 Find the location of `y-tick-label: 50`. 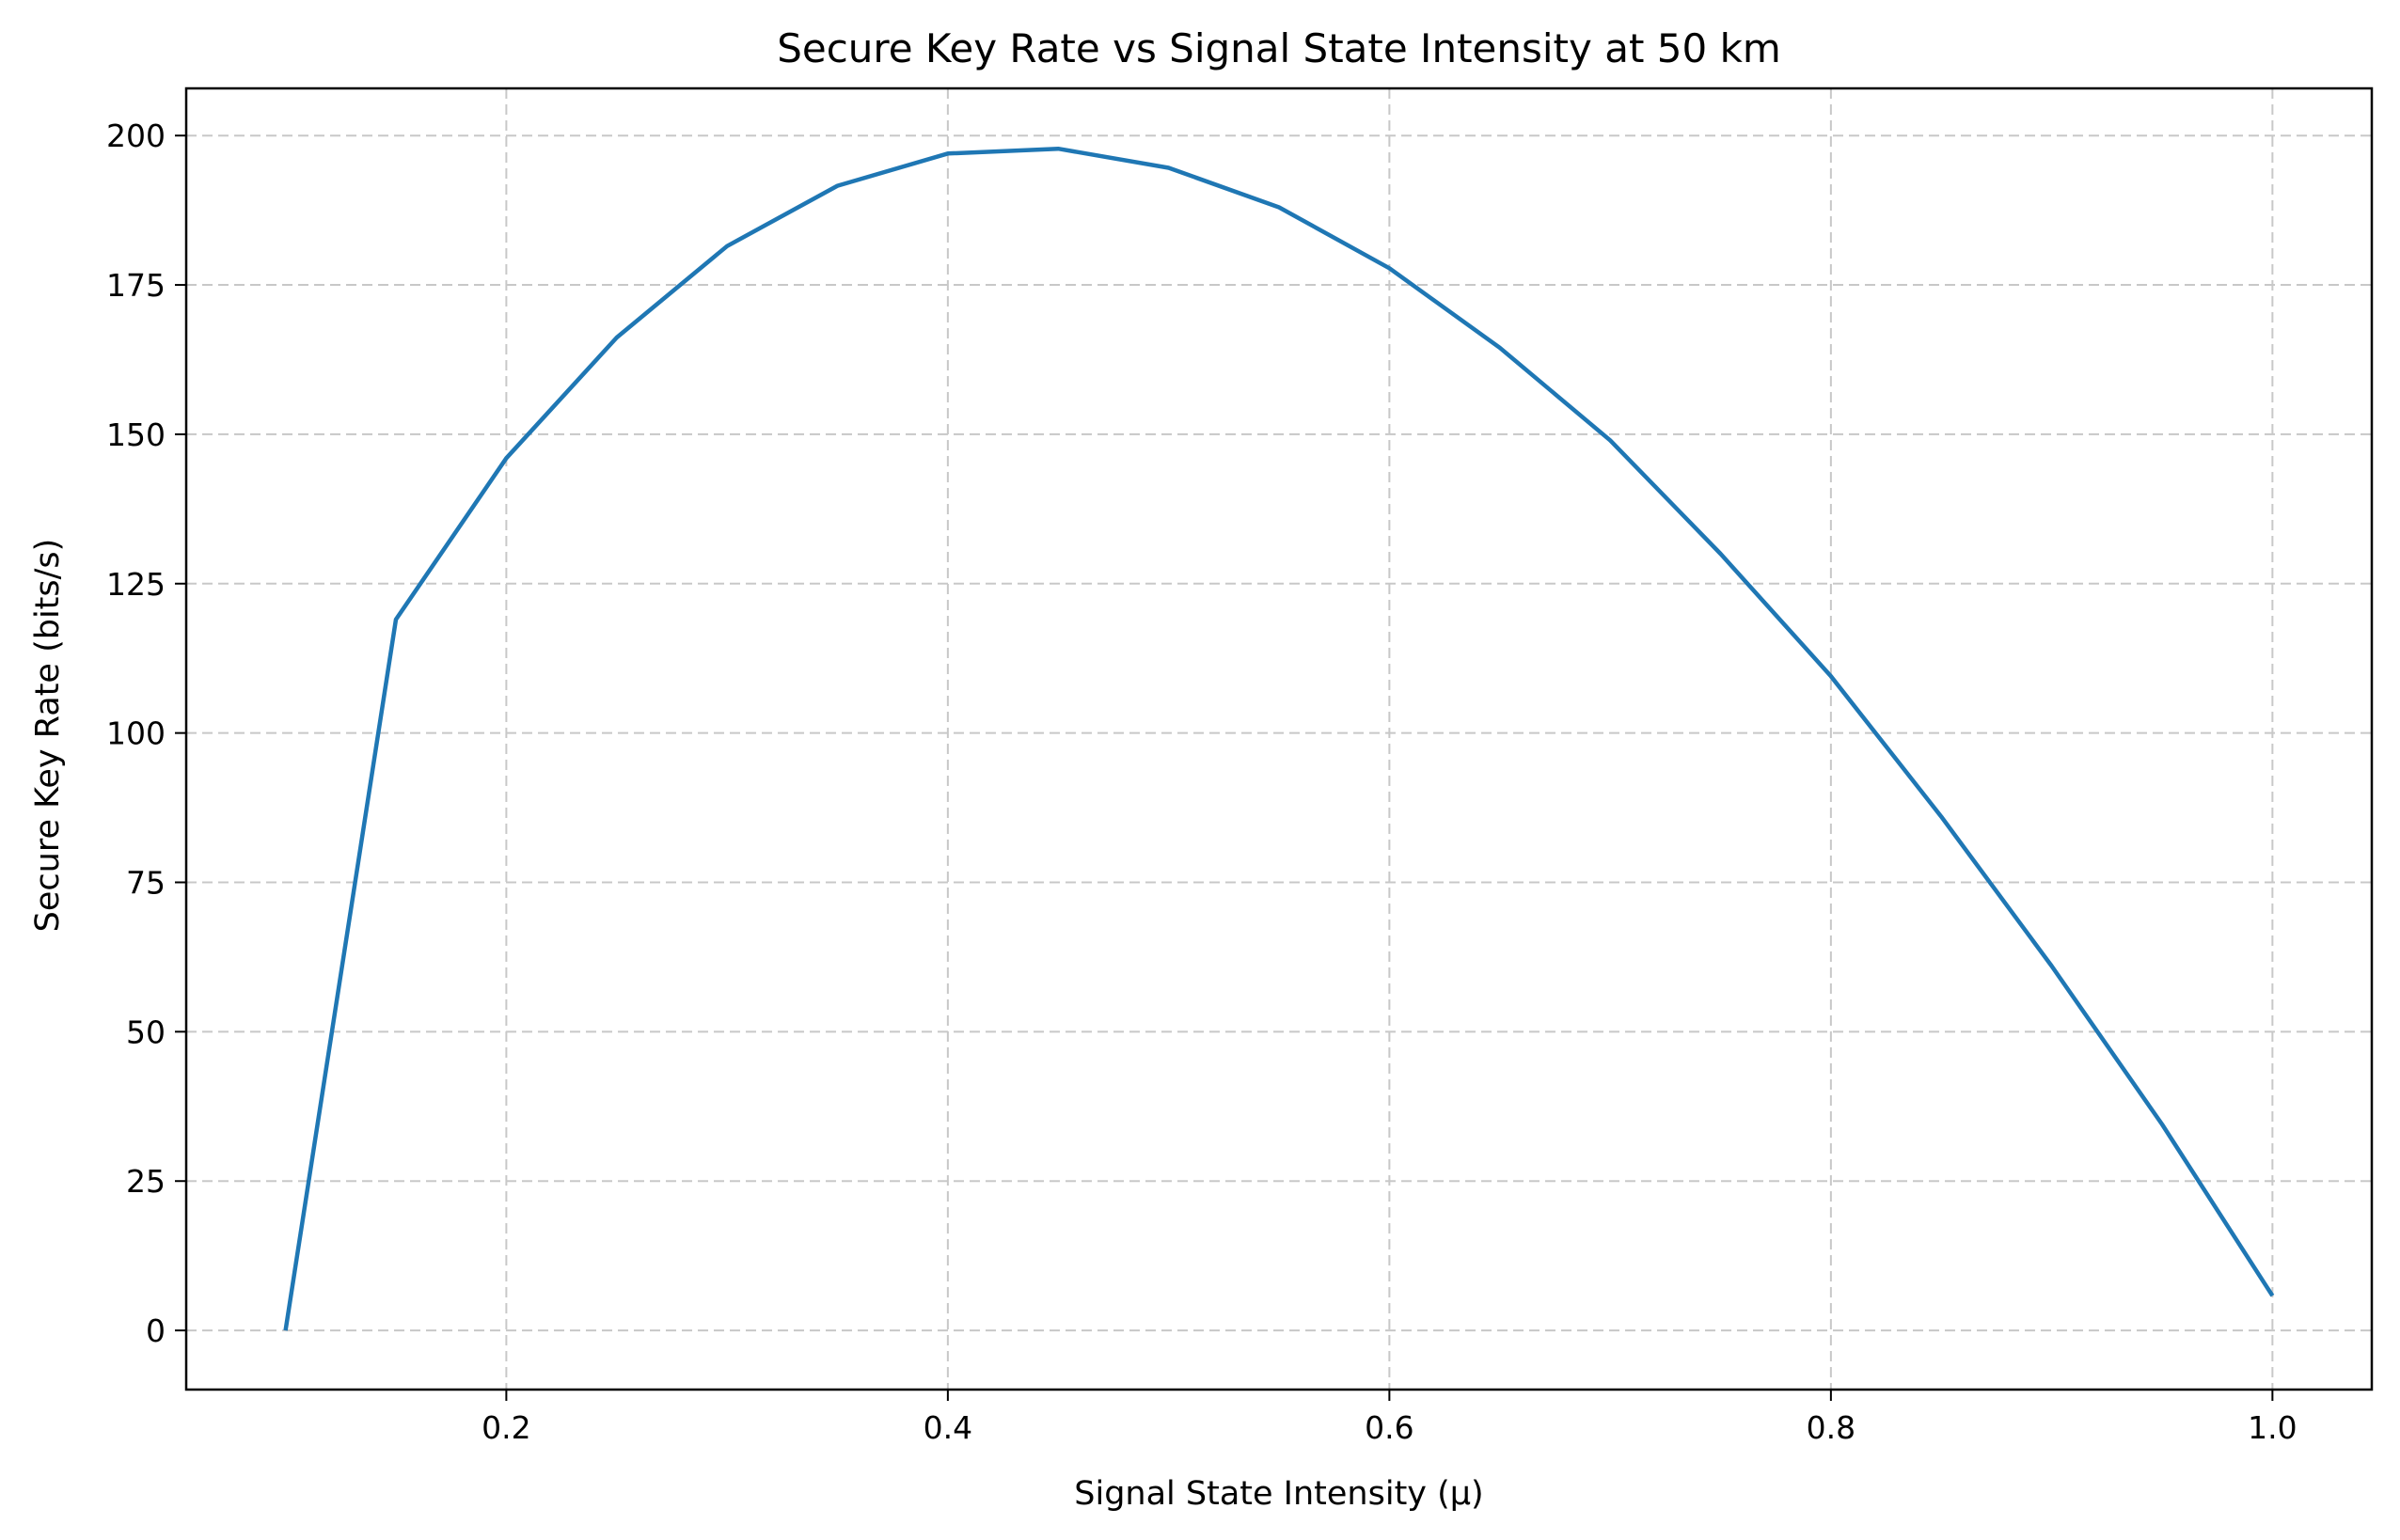

y-tick-label: 50 is located at coordinates (146, 1032).